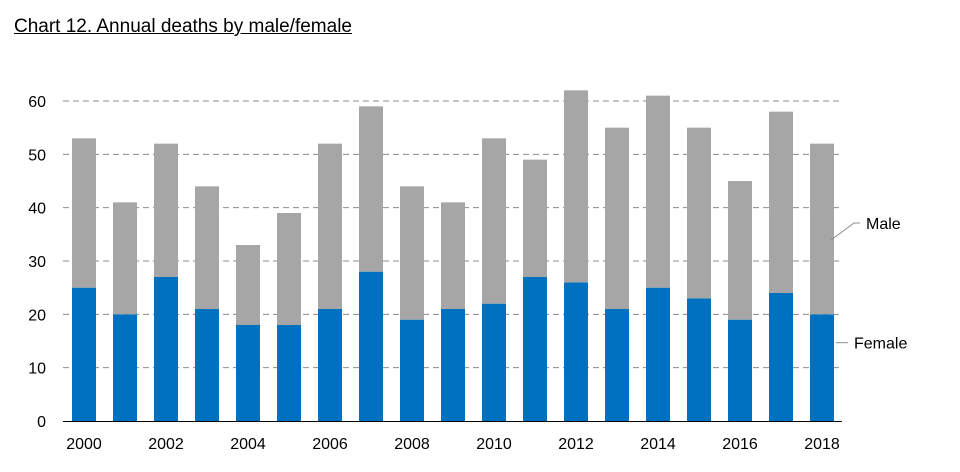 Image resolution: width=960 pixels, height=472 pixels. Describe the element at coordinates (41, 422) in the screenshot. I see `y-tick-label: 0` at that location.